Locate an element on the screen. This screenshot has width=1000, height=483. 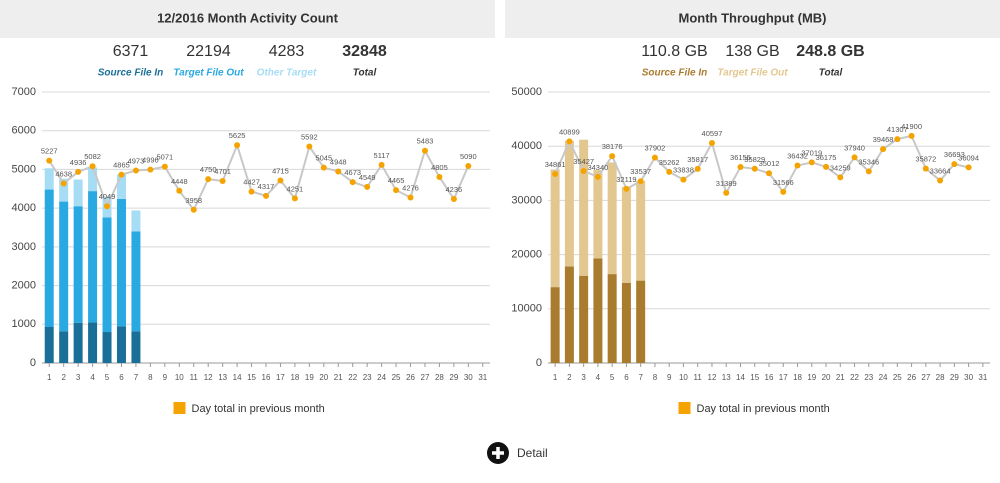
data-label: 5082 is located at coordinates (92, 156).